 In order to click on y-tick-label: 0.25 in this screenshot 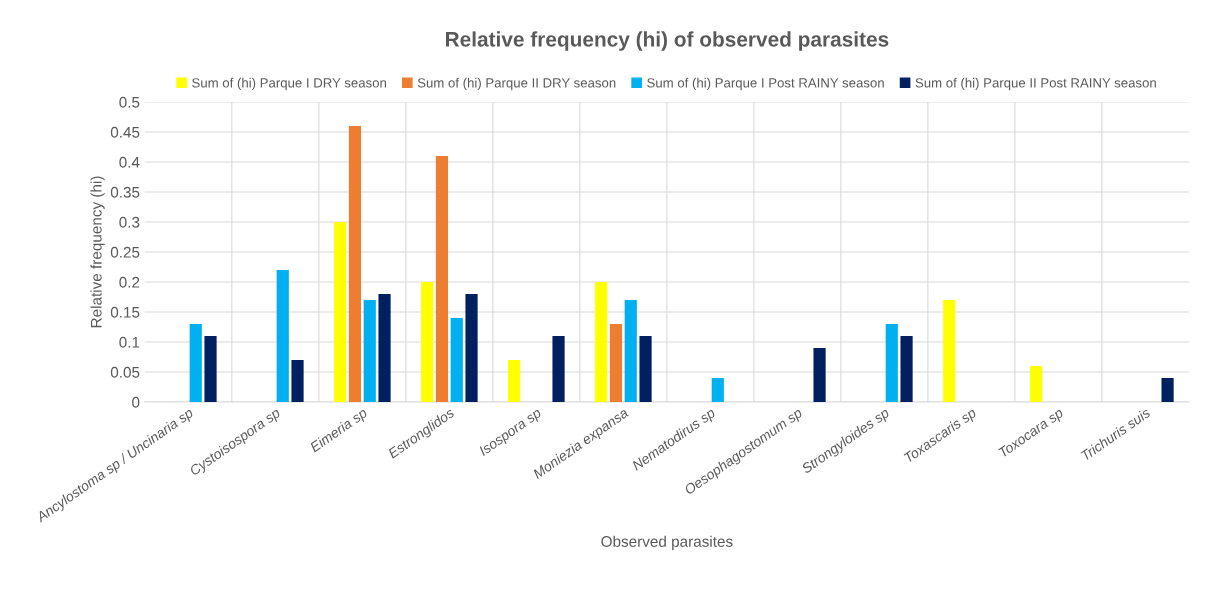, I will do `click(125, 252)`.